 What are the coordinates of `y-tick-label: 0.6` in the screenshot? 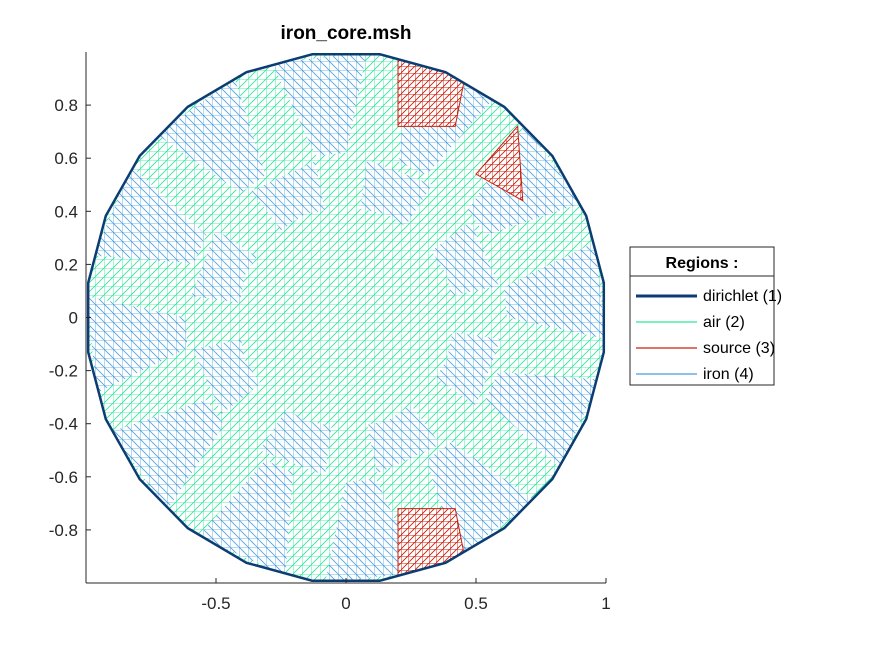 It's located at (66, 158).